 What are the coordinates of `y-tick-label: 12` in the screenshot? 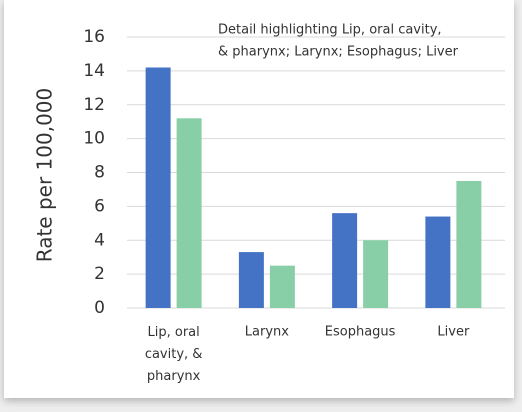 It's located at (94, 105).